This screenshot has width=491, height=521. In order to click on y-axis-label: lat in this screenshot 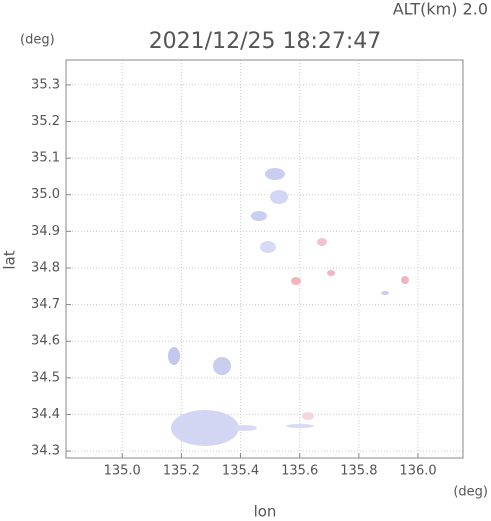, I will do `click(10, 259)`.